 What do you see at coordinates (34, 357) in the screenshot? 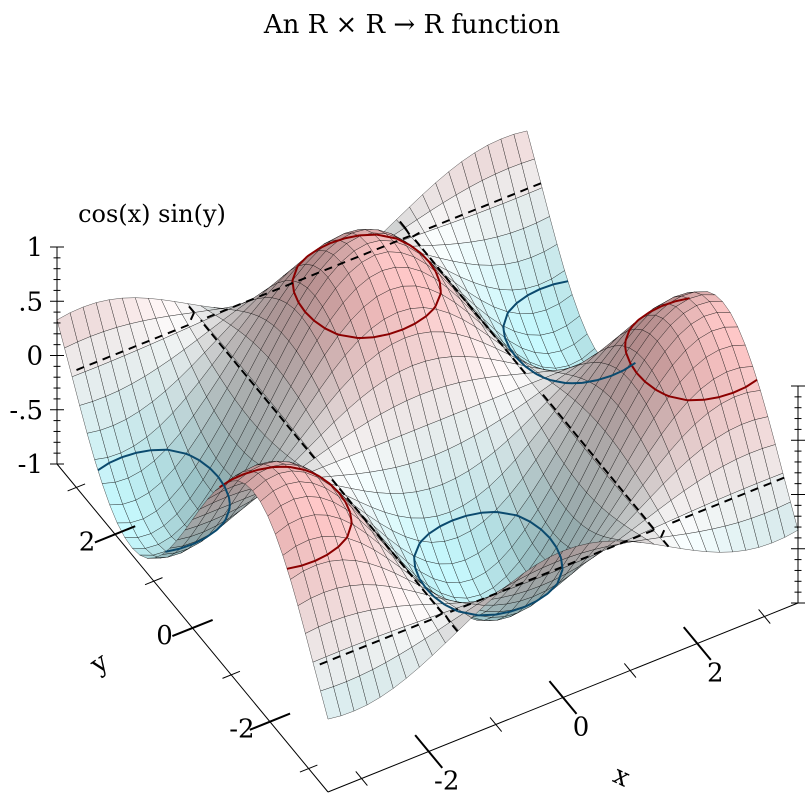
I see `z-tick-label: 0` at bounding box center [34, 357].